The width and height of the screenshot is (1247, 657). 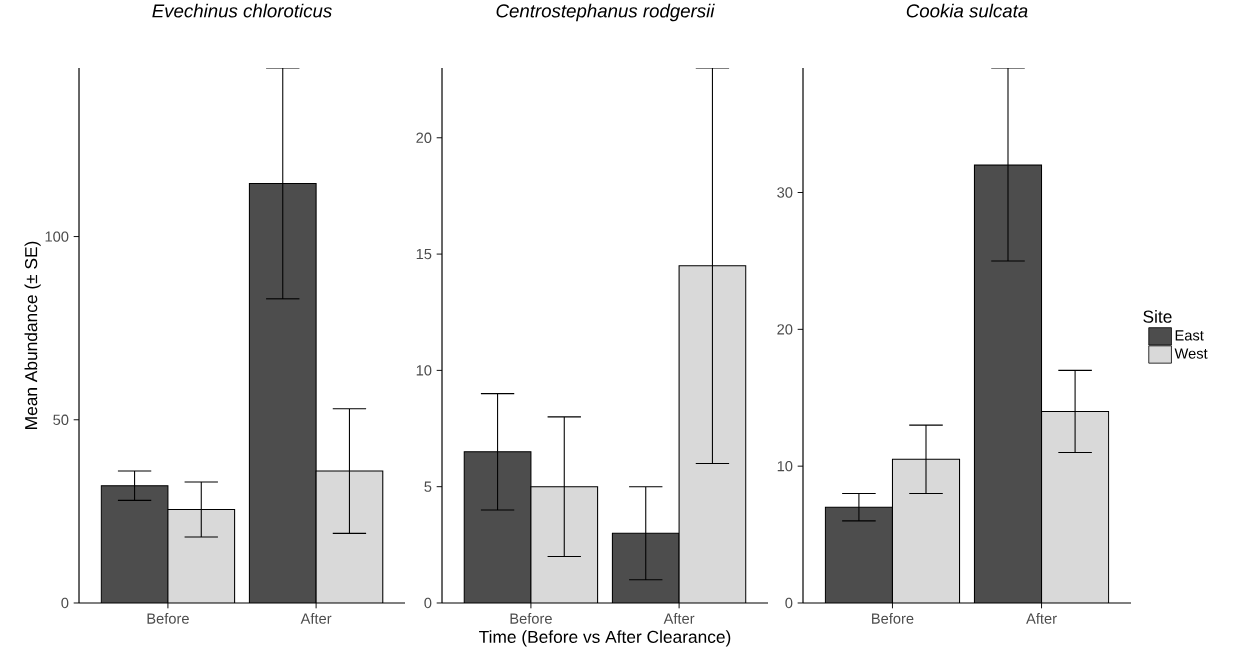 What do you see at coordinates (61, 419) in the screenshot?
I see `y-tick-label: 50` at bounding box center [61, 419].